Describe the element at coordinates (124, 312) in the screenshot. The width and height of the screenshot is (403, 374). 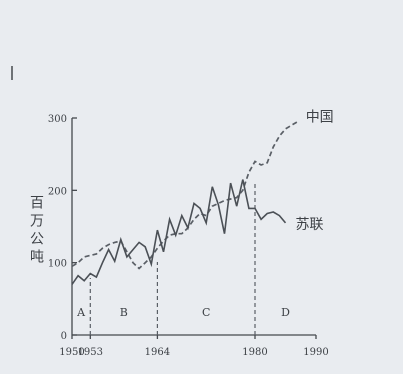
I see `period-label: B` at that location.